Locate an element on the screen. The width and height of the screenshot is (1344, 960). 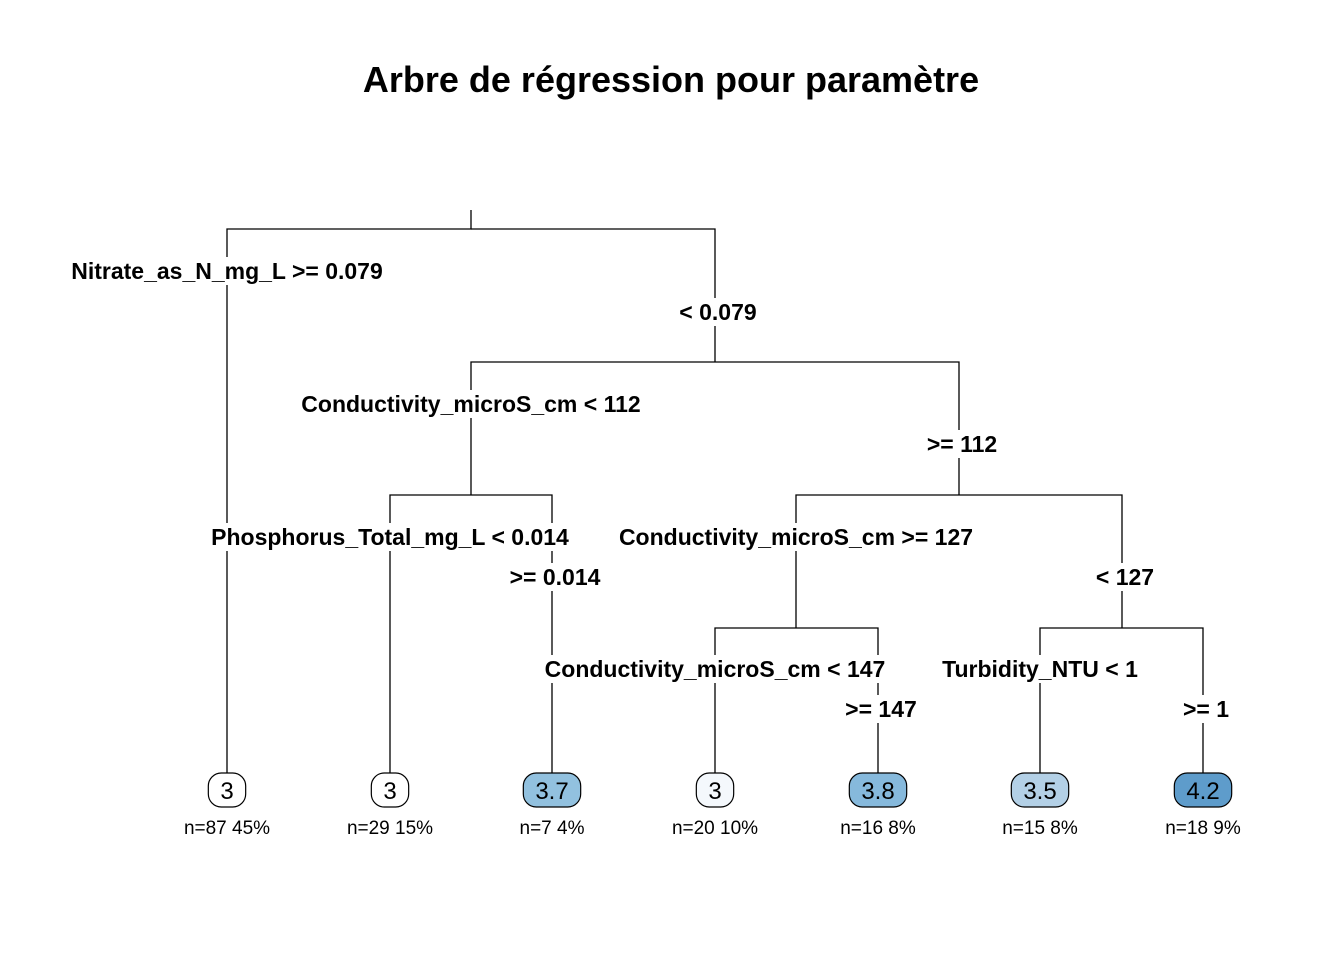
edge-cond3-right is located at coordinates (837, 703).